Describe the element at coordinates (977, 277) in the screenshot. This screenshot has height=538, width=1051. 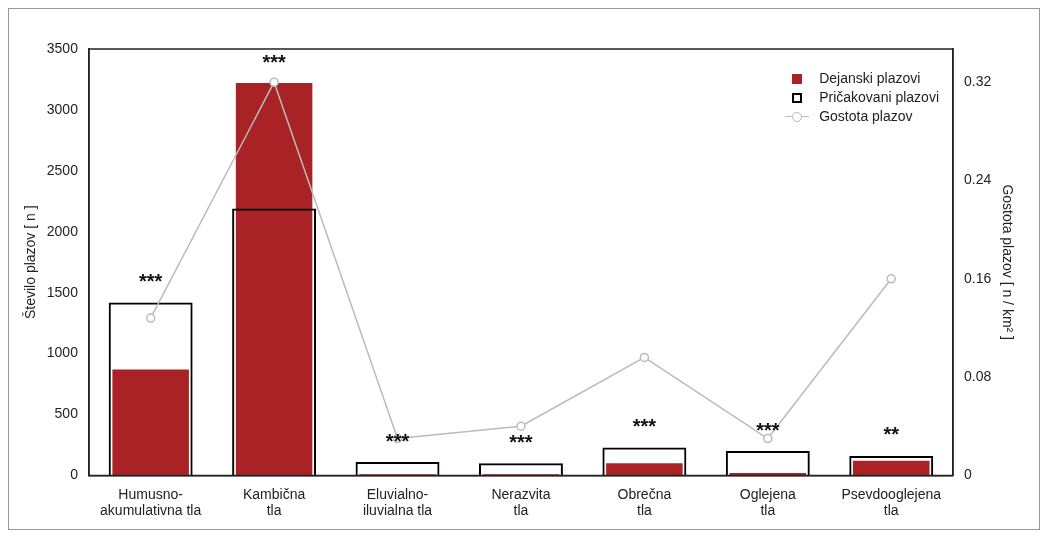
I see `y2-tick-label: 0.16` at that location.